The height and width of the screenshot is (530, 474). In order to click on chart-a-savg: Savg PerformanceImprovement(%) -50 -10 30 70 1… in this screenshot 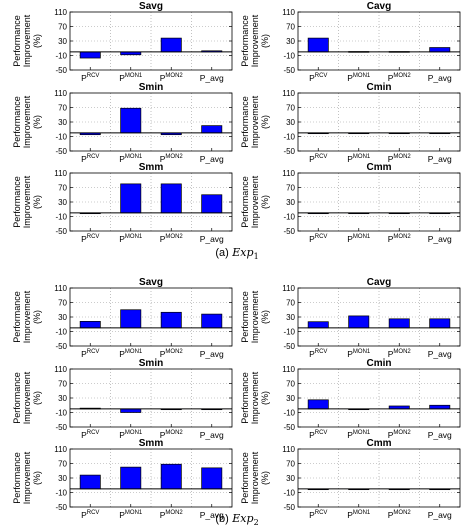, I will do `click(122, 42)`.